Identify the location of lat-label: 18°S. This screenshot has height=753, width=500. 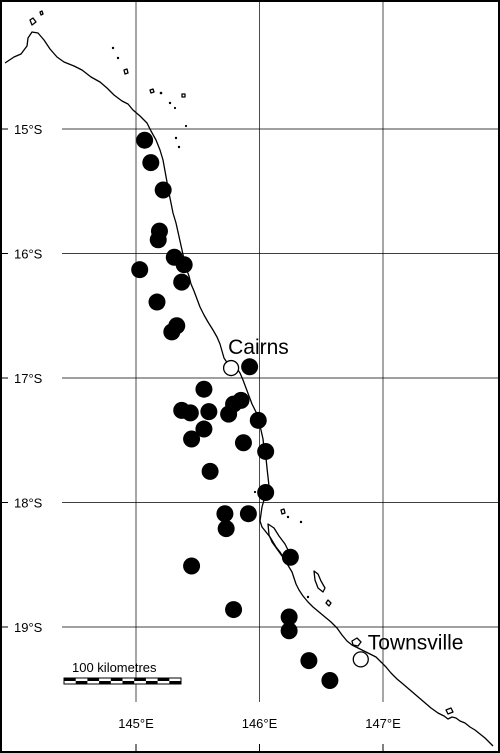
(28, 503).